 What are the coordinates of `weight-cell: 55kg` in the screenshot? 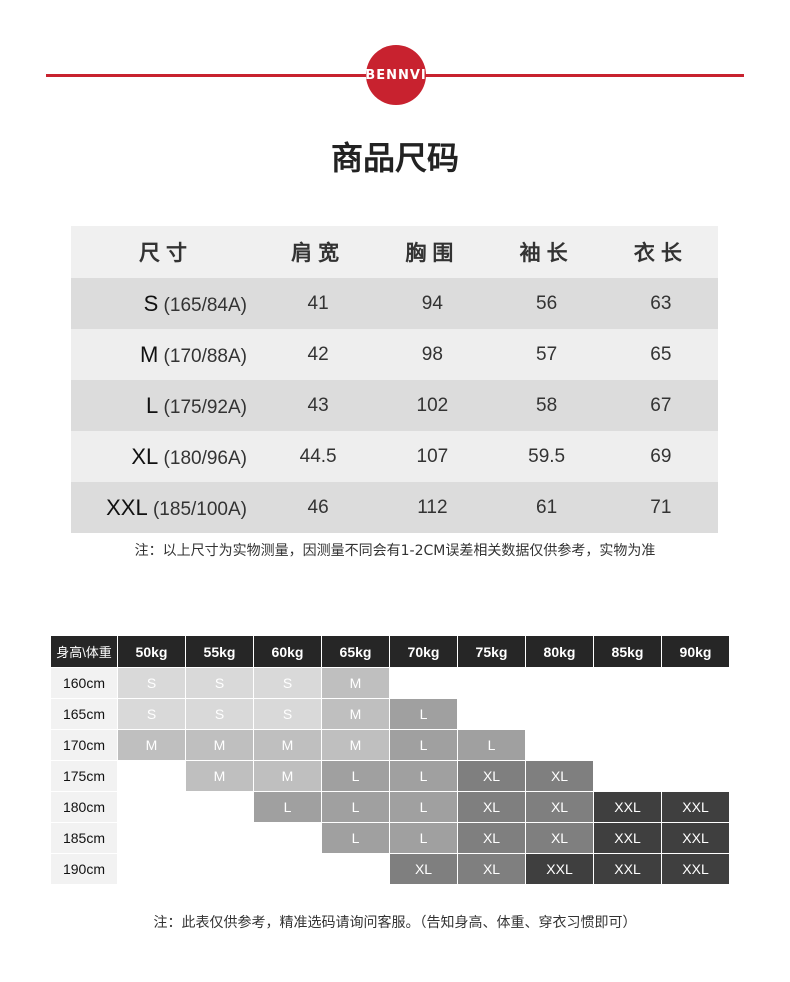 It's located at (219, 651).